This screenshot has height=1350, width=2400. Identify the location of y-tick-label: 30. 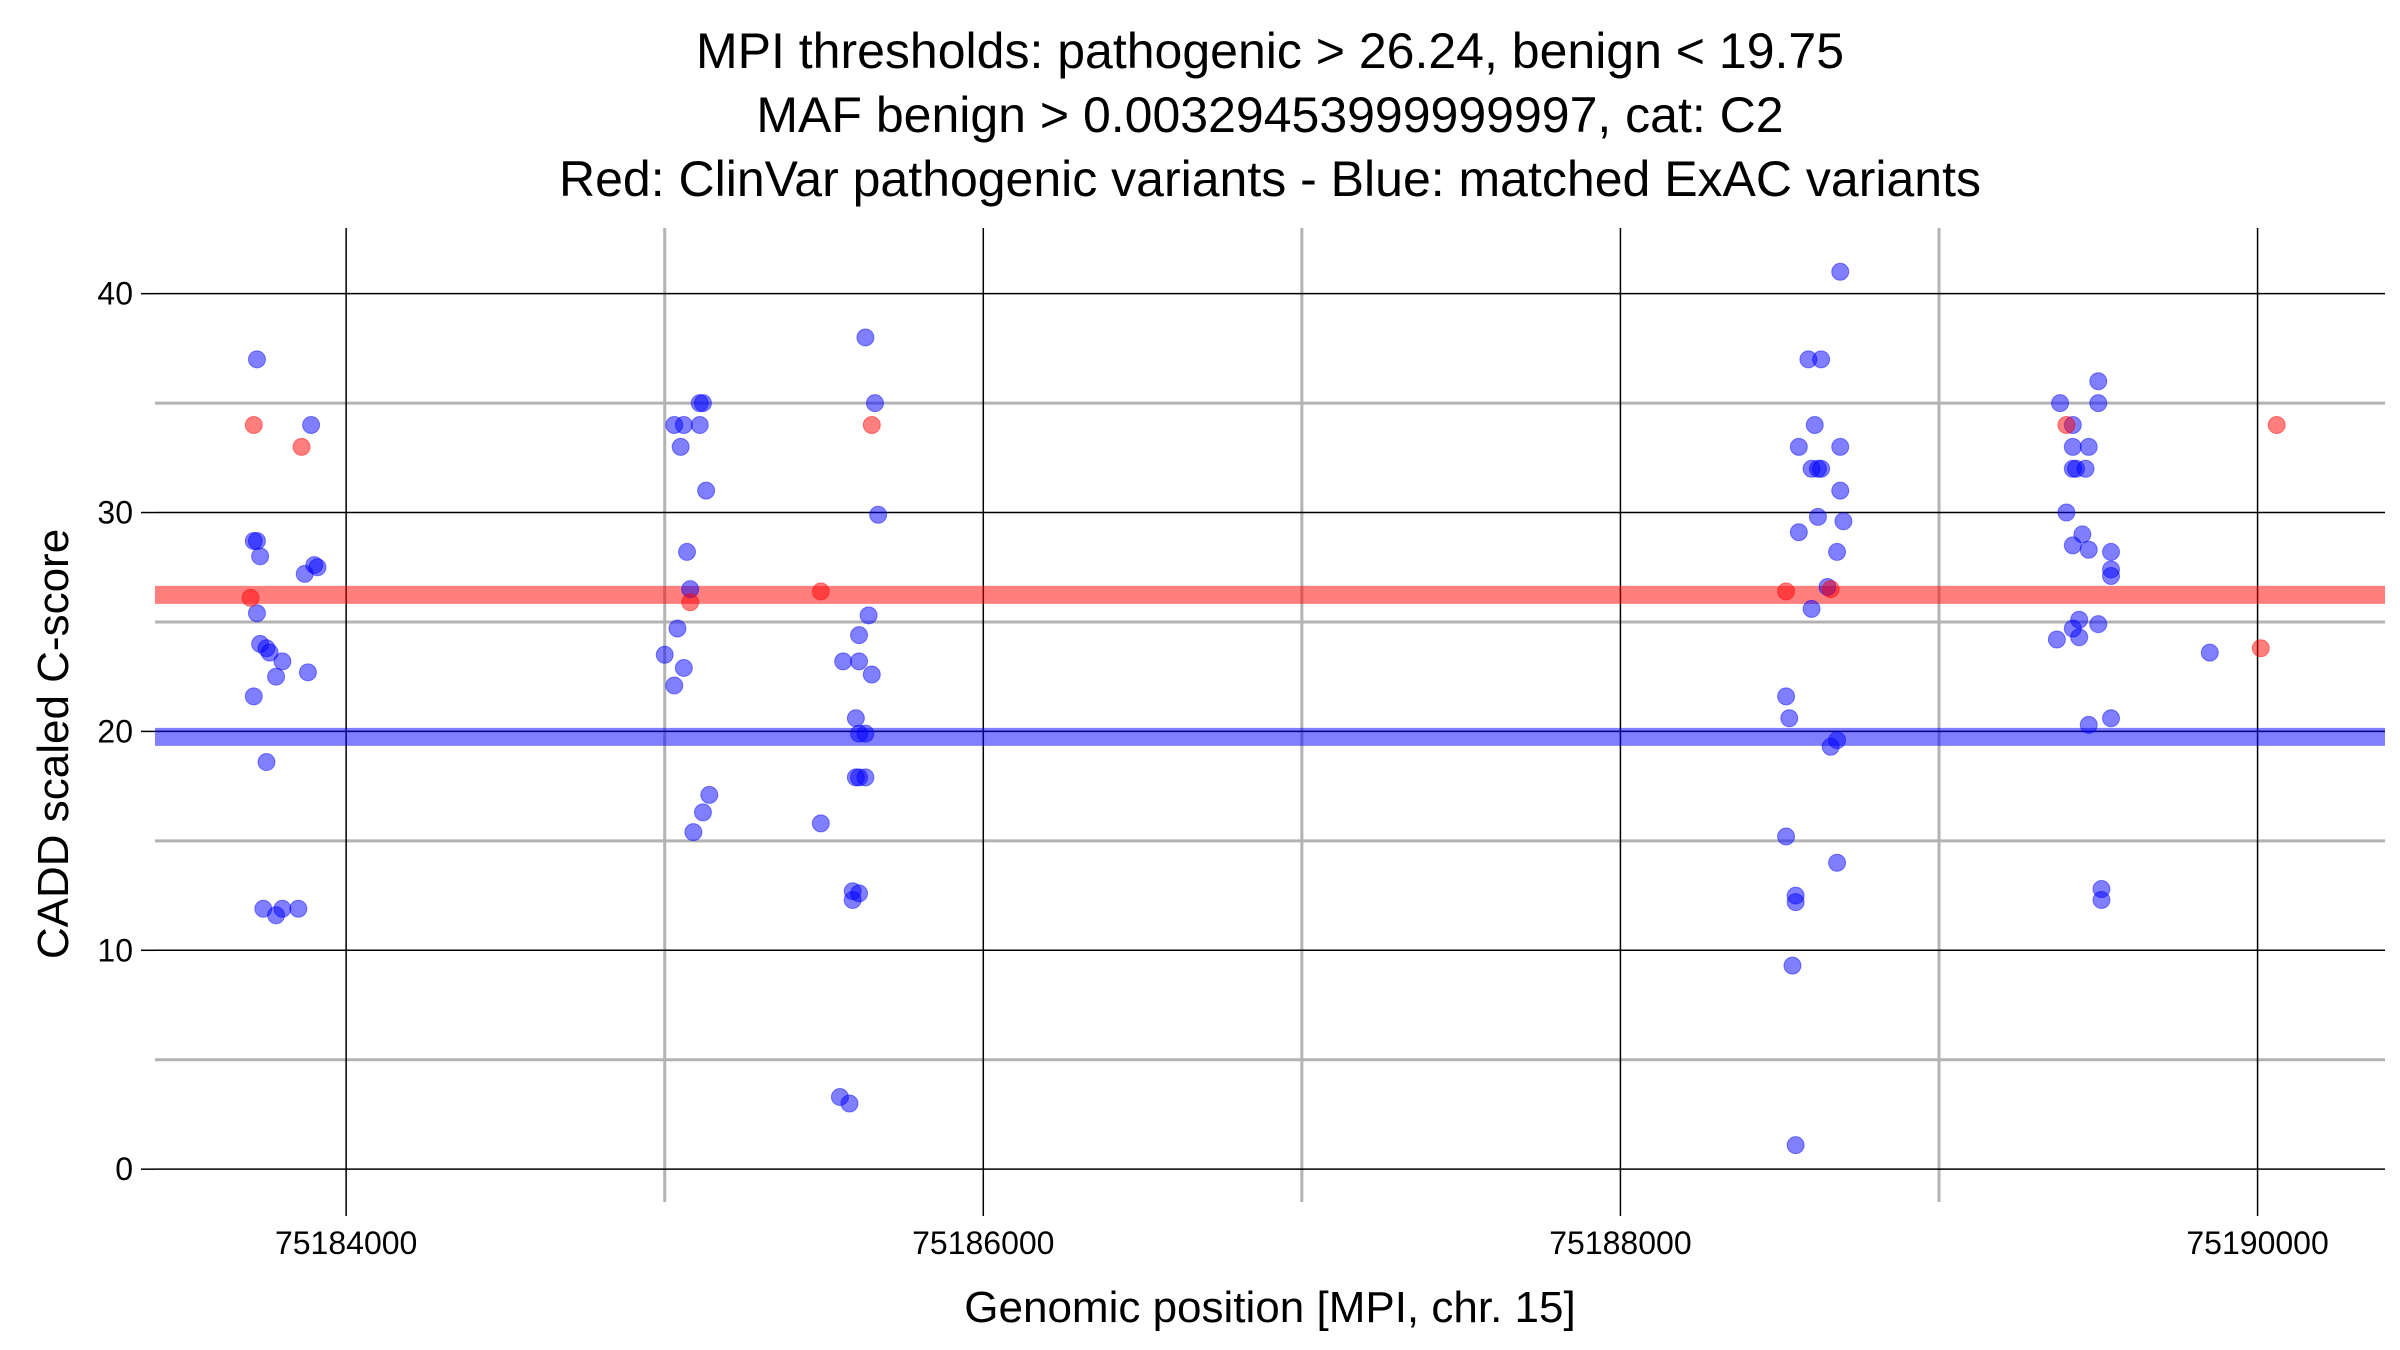
(115, 513).